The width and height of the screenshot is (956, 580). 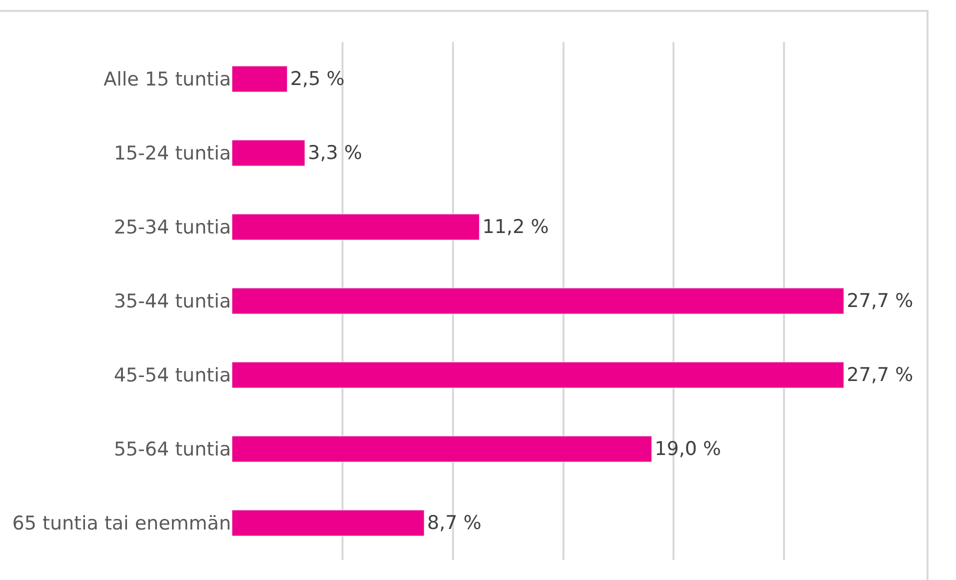 What do you see at coordinates (335, 153) in the screenshot?
I see `data-label: 3,3 %` at bounding box center [335, 153].